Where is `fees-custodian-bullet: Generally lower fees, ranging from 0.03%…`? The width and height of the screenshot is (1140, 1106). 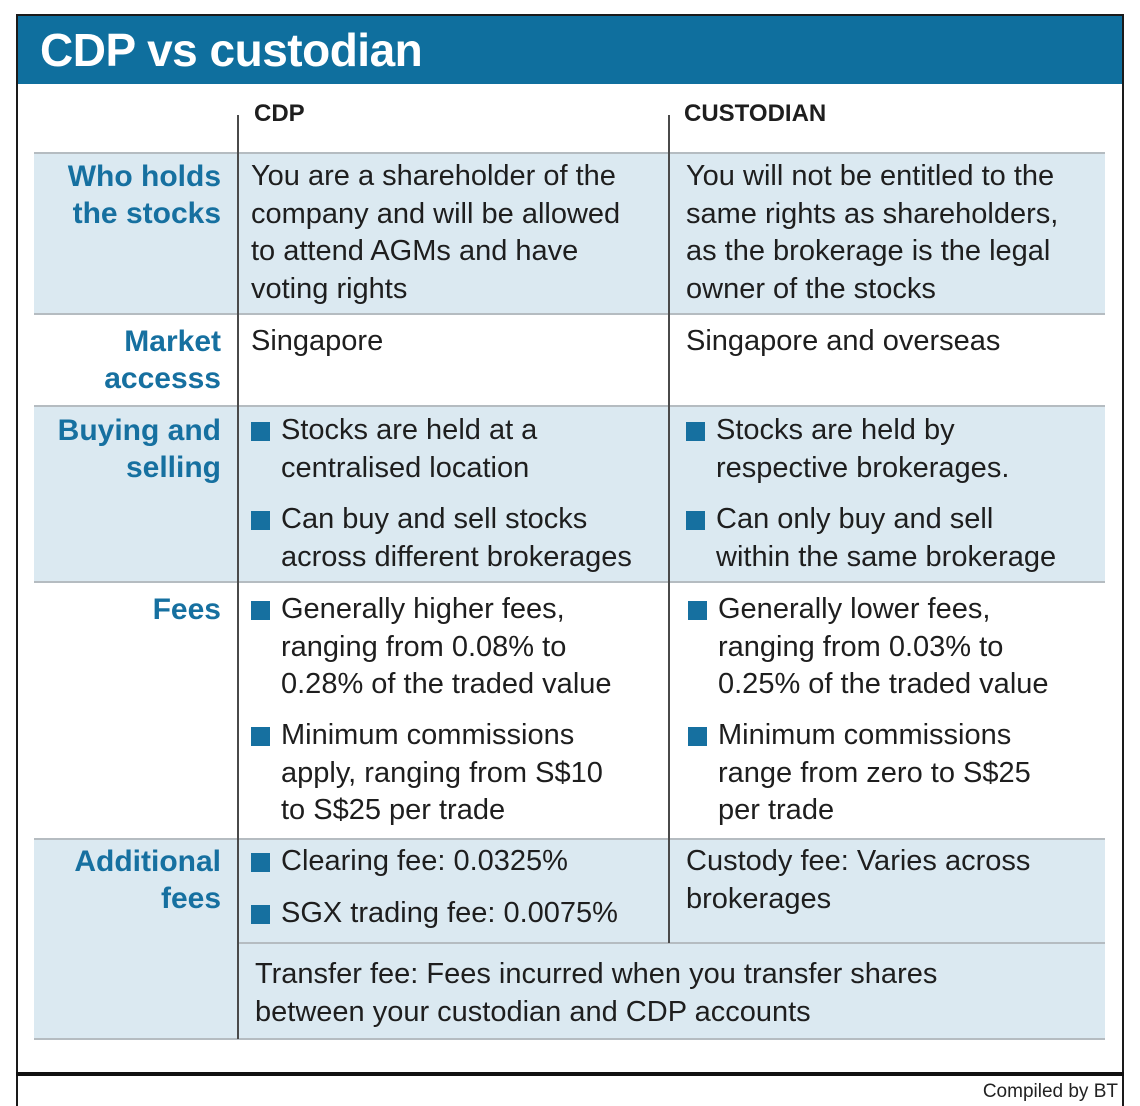
fees-custodian-bullet: Generally lower fees, ranging from 0.03%… is located at coordinates (868, 647).